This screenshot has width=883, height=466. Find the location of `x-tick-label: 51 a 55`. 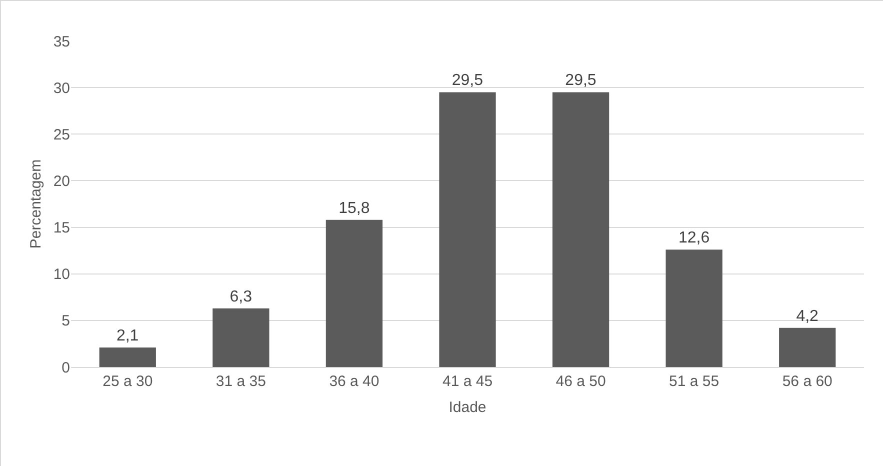

x-tick-label: 51 a 55 is located at coordinates (694, 381).